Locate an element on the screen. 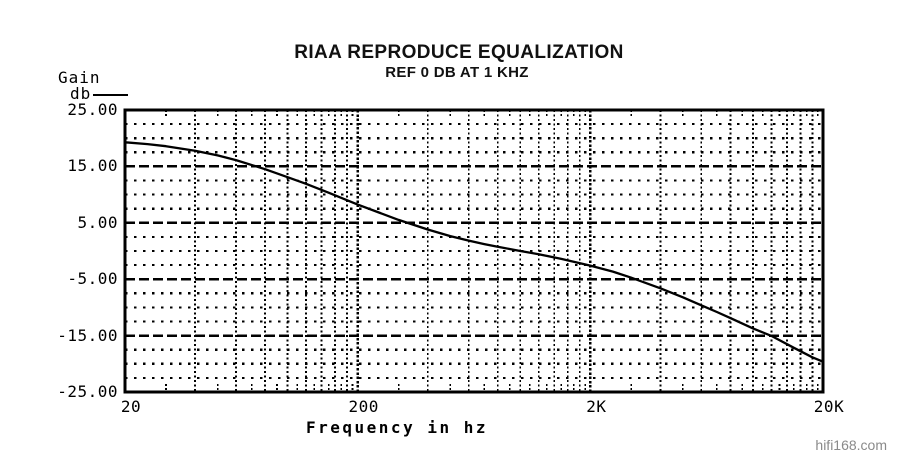 This screenshot has height=464, width=900. chart-subtitle: REF 0 DB AT 1 KHZ is located at coordinates (457, 72).